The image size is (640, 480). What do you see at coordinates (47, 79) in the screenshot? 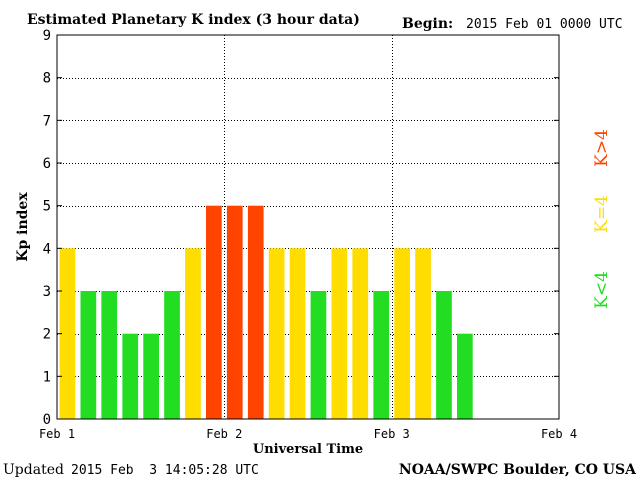
I see `y-tick-label: 8` at bounding box center [47, 79].